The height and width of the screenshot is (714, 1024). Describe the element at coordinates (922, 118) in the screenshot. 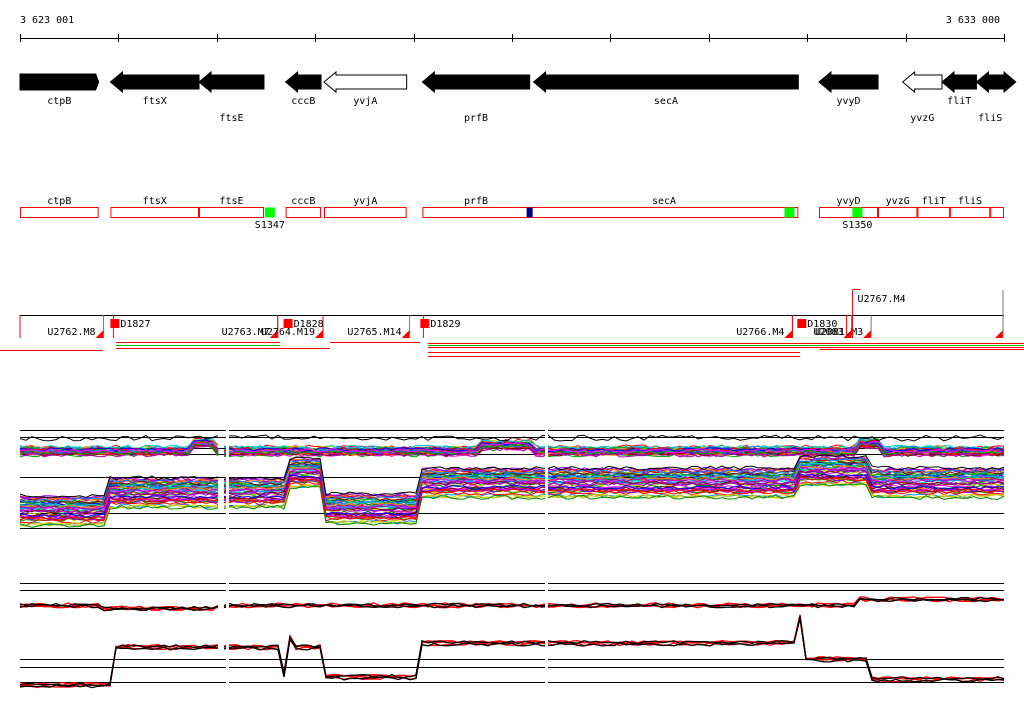

I see `gene-label-yvzG: yvzG` at that location.